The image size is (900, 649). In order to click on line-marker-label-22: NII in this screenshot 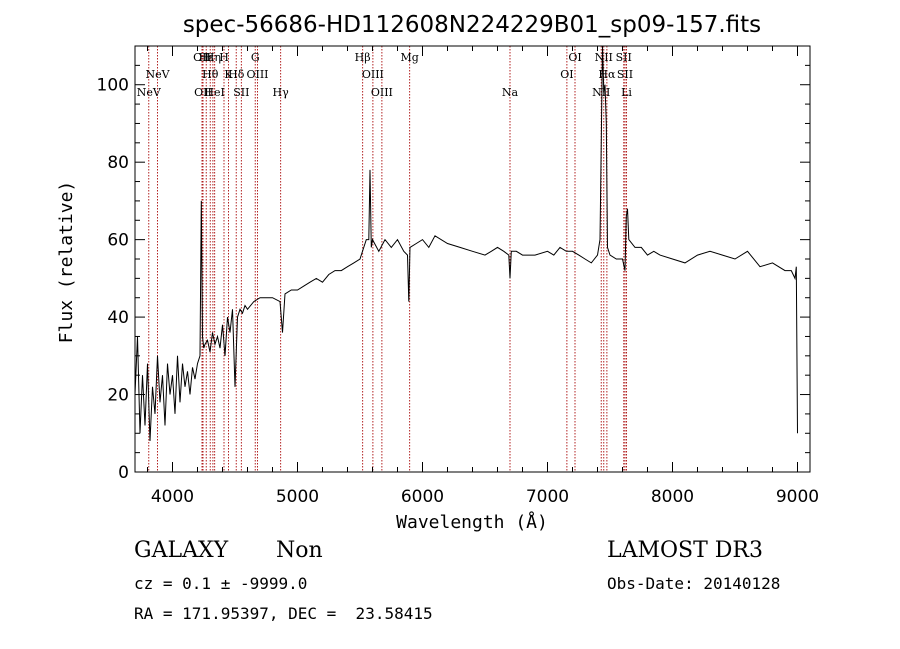, I will do `click(601, 92)`.